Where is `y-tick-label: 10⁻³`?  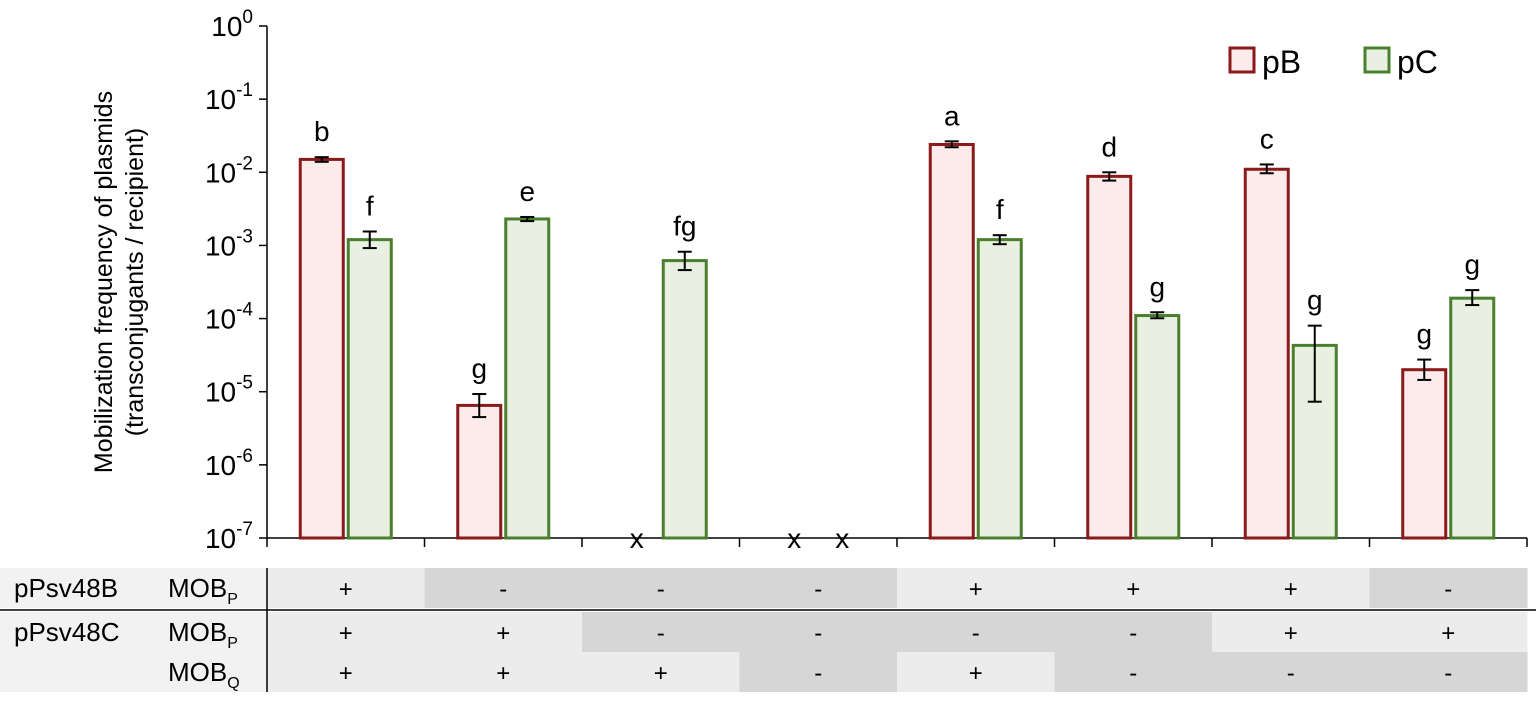 y-tick-label: 10⁻³ is located at coordinates (229, 243).